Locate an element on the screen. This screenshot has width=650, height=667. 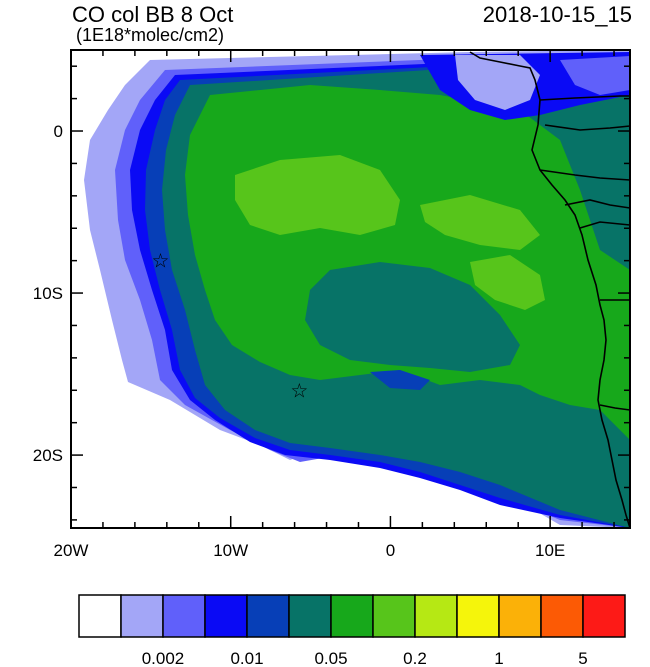
colorbar is located at coordinates (352, 616).